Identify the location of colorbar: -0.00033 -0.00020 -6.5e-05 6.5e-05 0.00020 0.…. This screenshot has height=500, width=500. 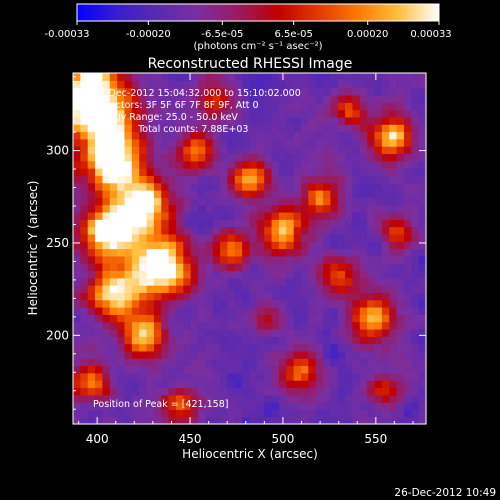
(248, 27).